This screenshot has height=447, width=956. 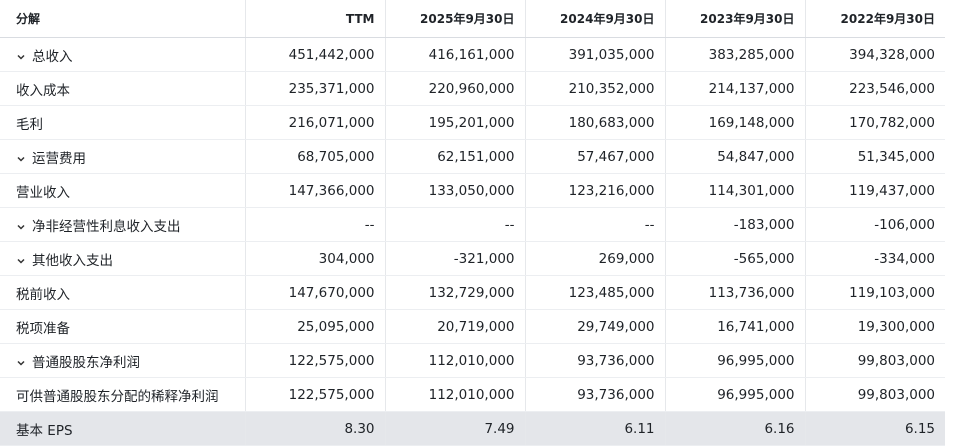 What do you see at coordinates (454, 326) in the screenshot?
I see `value-cell: 20,719,000` at bounding box center [454, 326].